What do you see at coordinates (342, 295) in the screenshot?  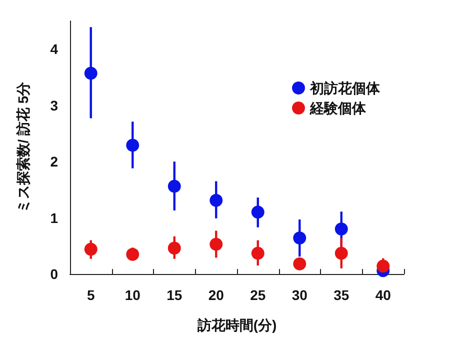 I see `x-tick-label: 35` at bounding box center [342, 295].